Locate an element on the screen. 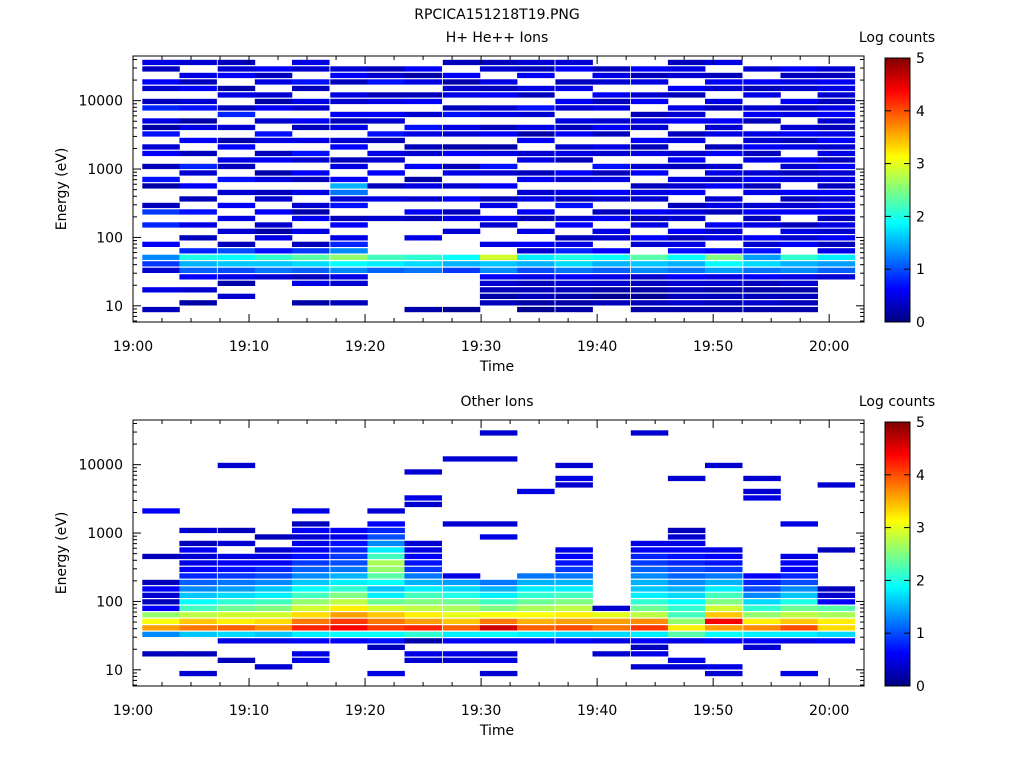 Image resolution: width=1024 pixels, height=768 pixels. x-tick-label: 19:00 is located at coordinates (133, 711).